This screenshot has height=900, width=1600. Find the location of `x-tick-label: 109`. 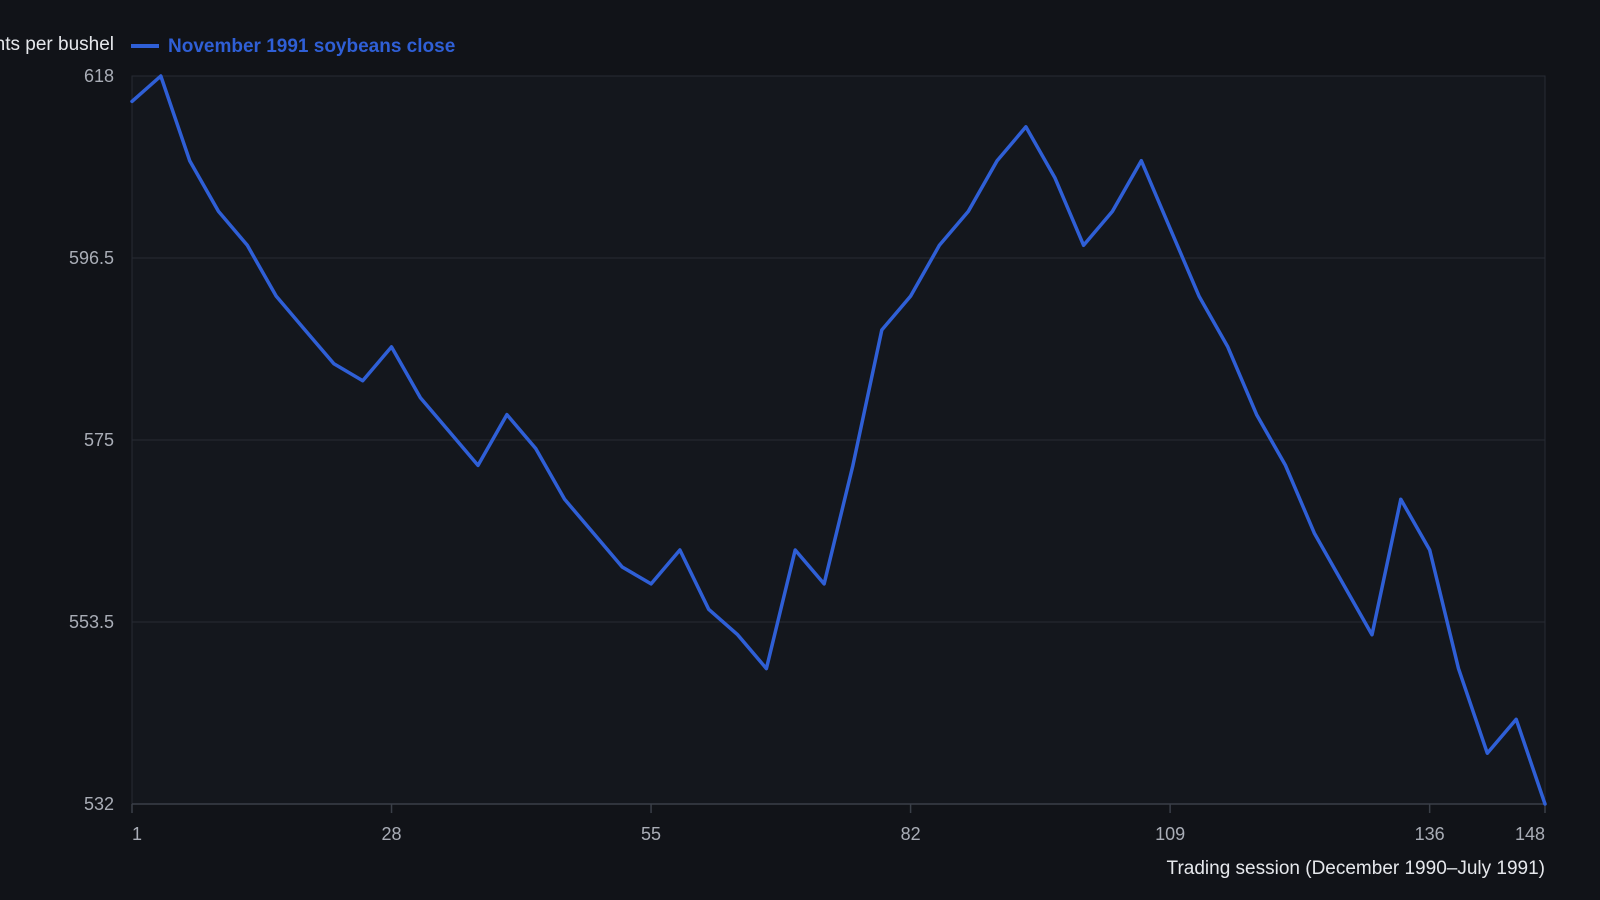

x-tick-label: 109 is located at coordinates (1170, 834).